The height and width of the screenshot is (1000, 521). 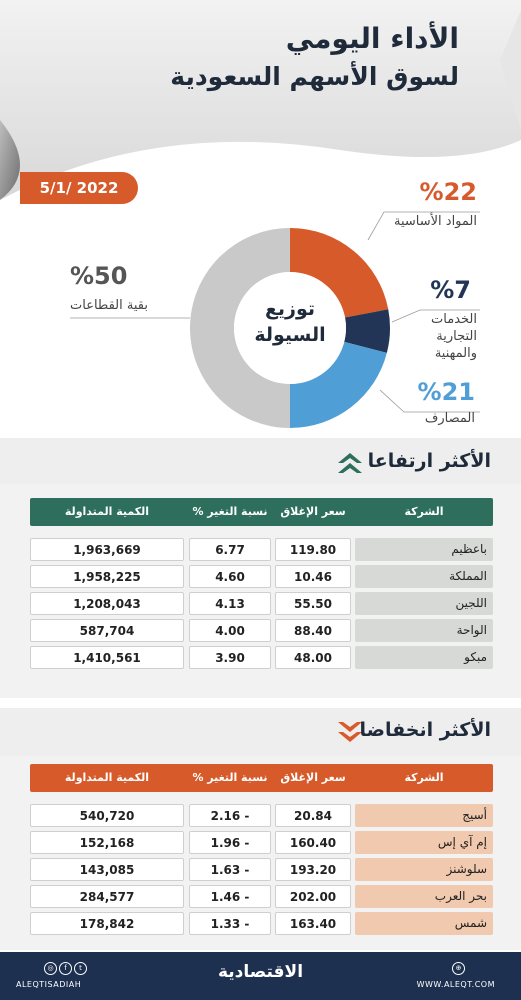 I want to click on gainers-cell-name: المملكة, so click(x=424, y=576).